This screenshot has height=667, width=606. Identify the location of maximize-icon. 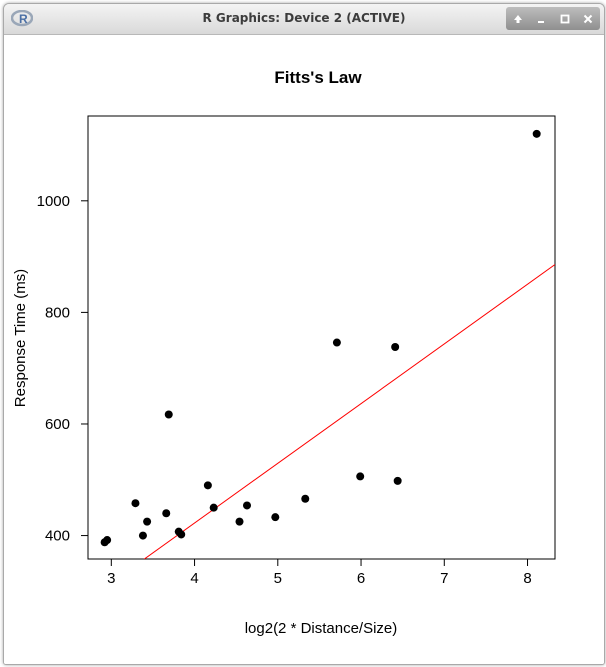
(565, 19).